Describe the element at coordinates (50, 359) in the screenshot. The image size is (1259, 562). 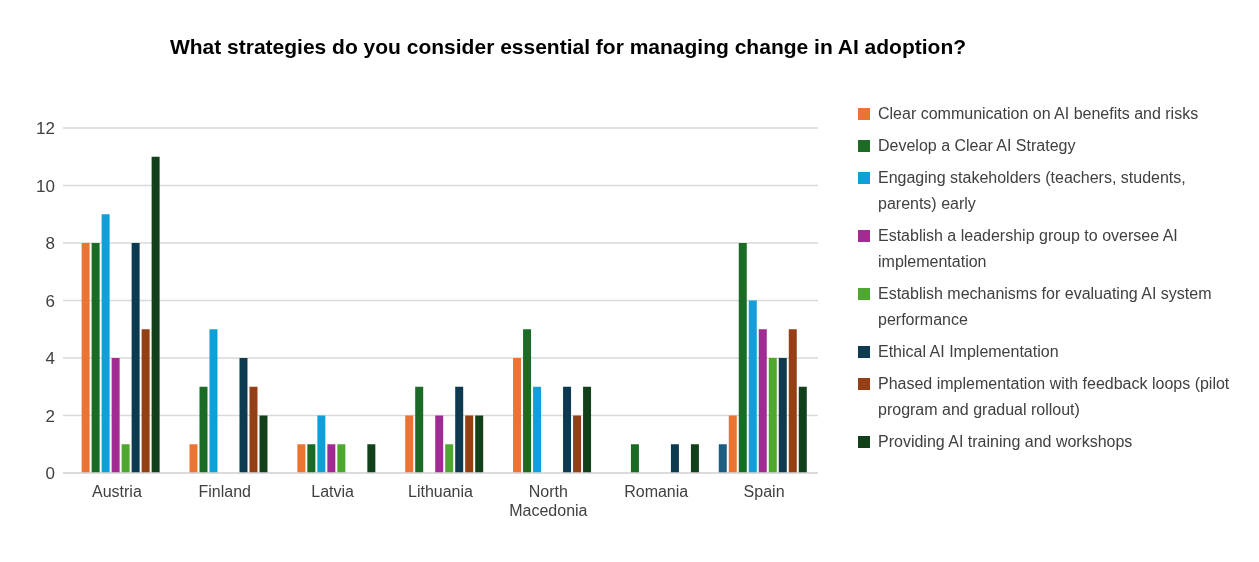
I see `y-tick-label: 4` at that location.